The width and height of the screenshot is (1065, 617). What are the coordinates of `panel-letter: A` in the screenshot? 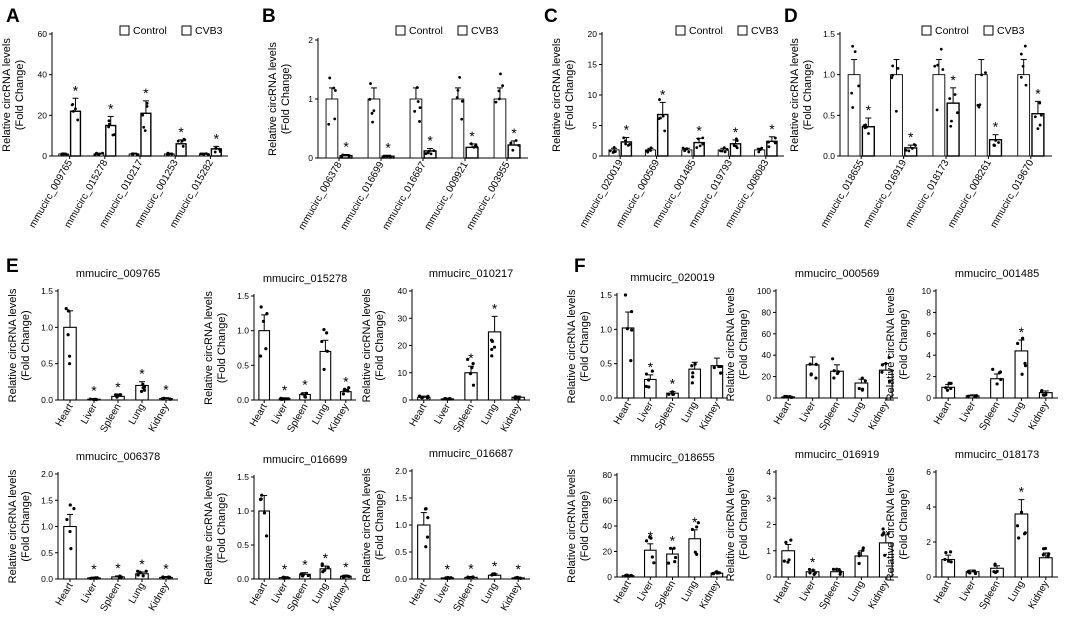 It's located at (13, 16).